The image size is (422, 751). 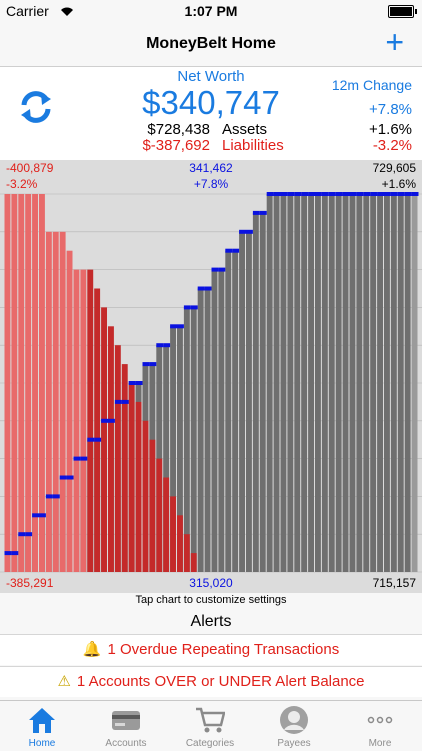 What do you see at coordinates (211, 168) in the screenshot?
I see `chart-net-worth-max: 341,462` at bounding box center [211, 168].